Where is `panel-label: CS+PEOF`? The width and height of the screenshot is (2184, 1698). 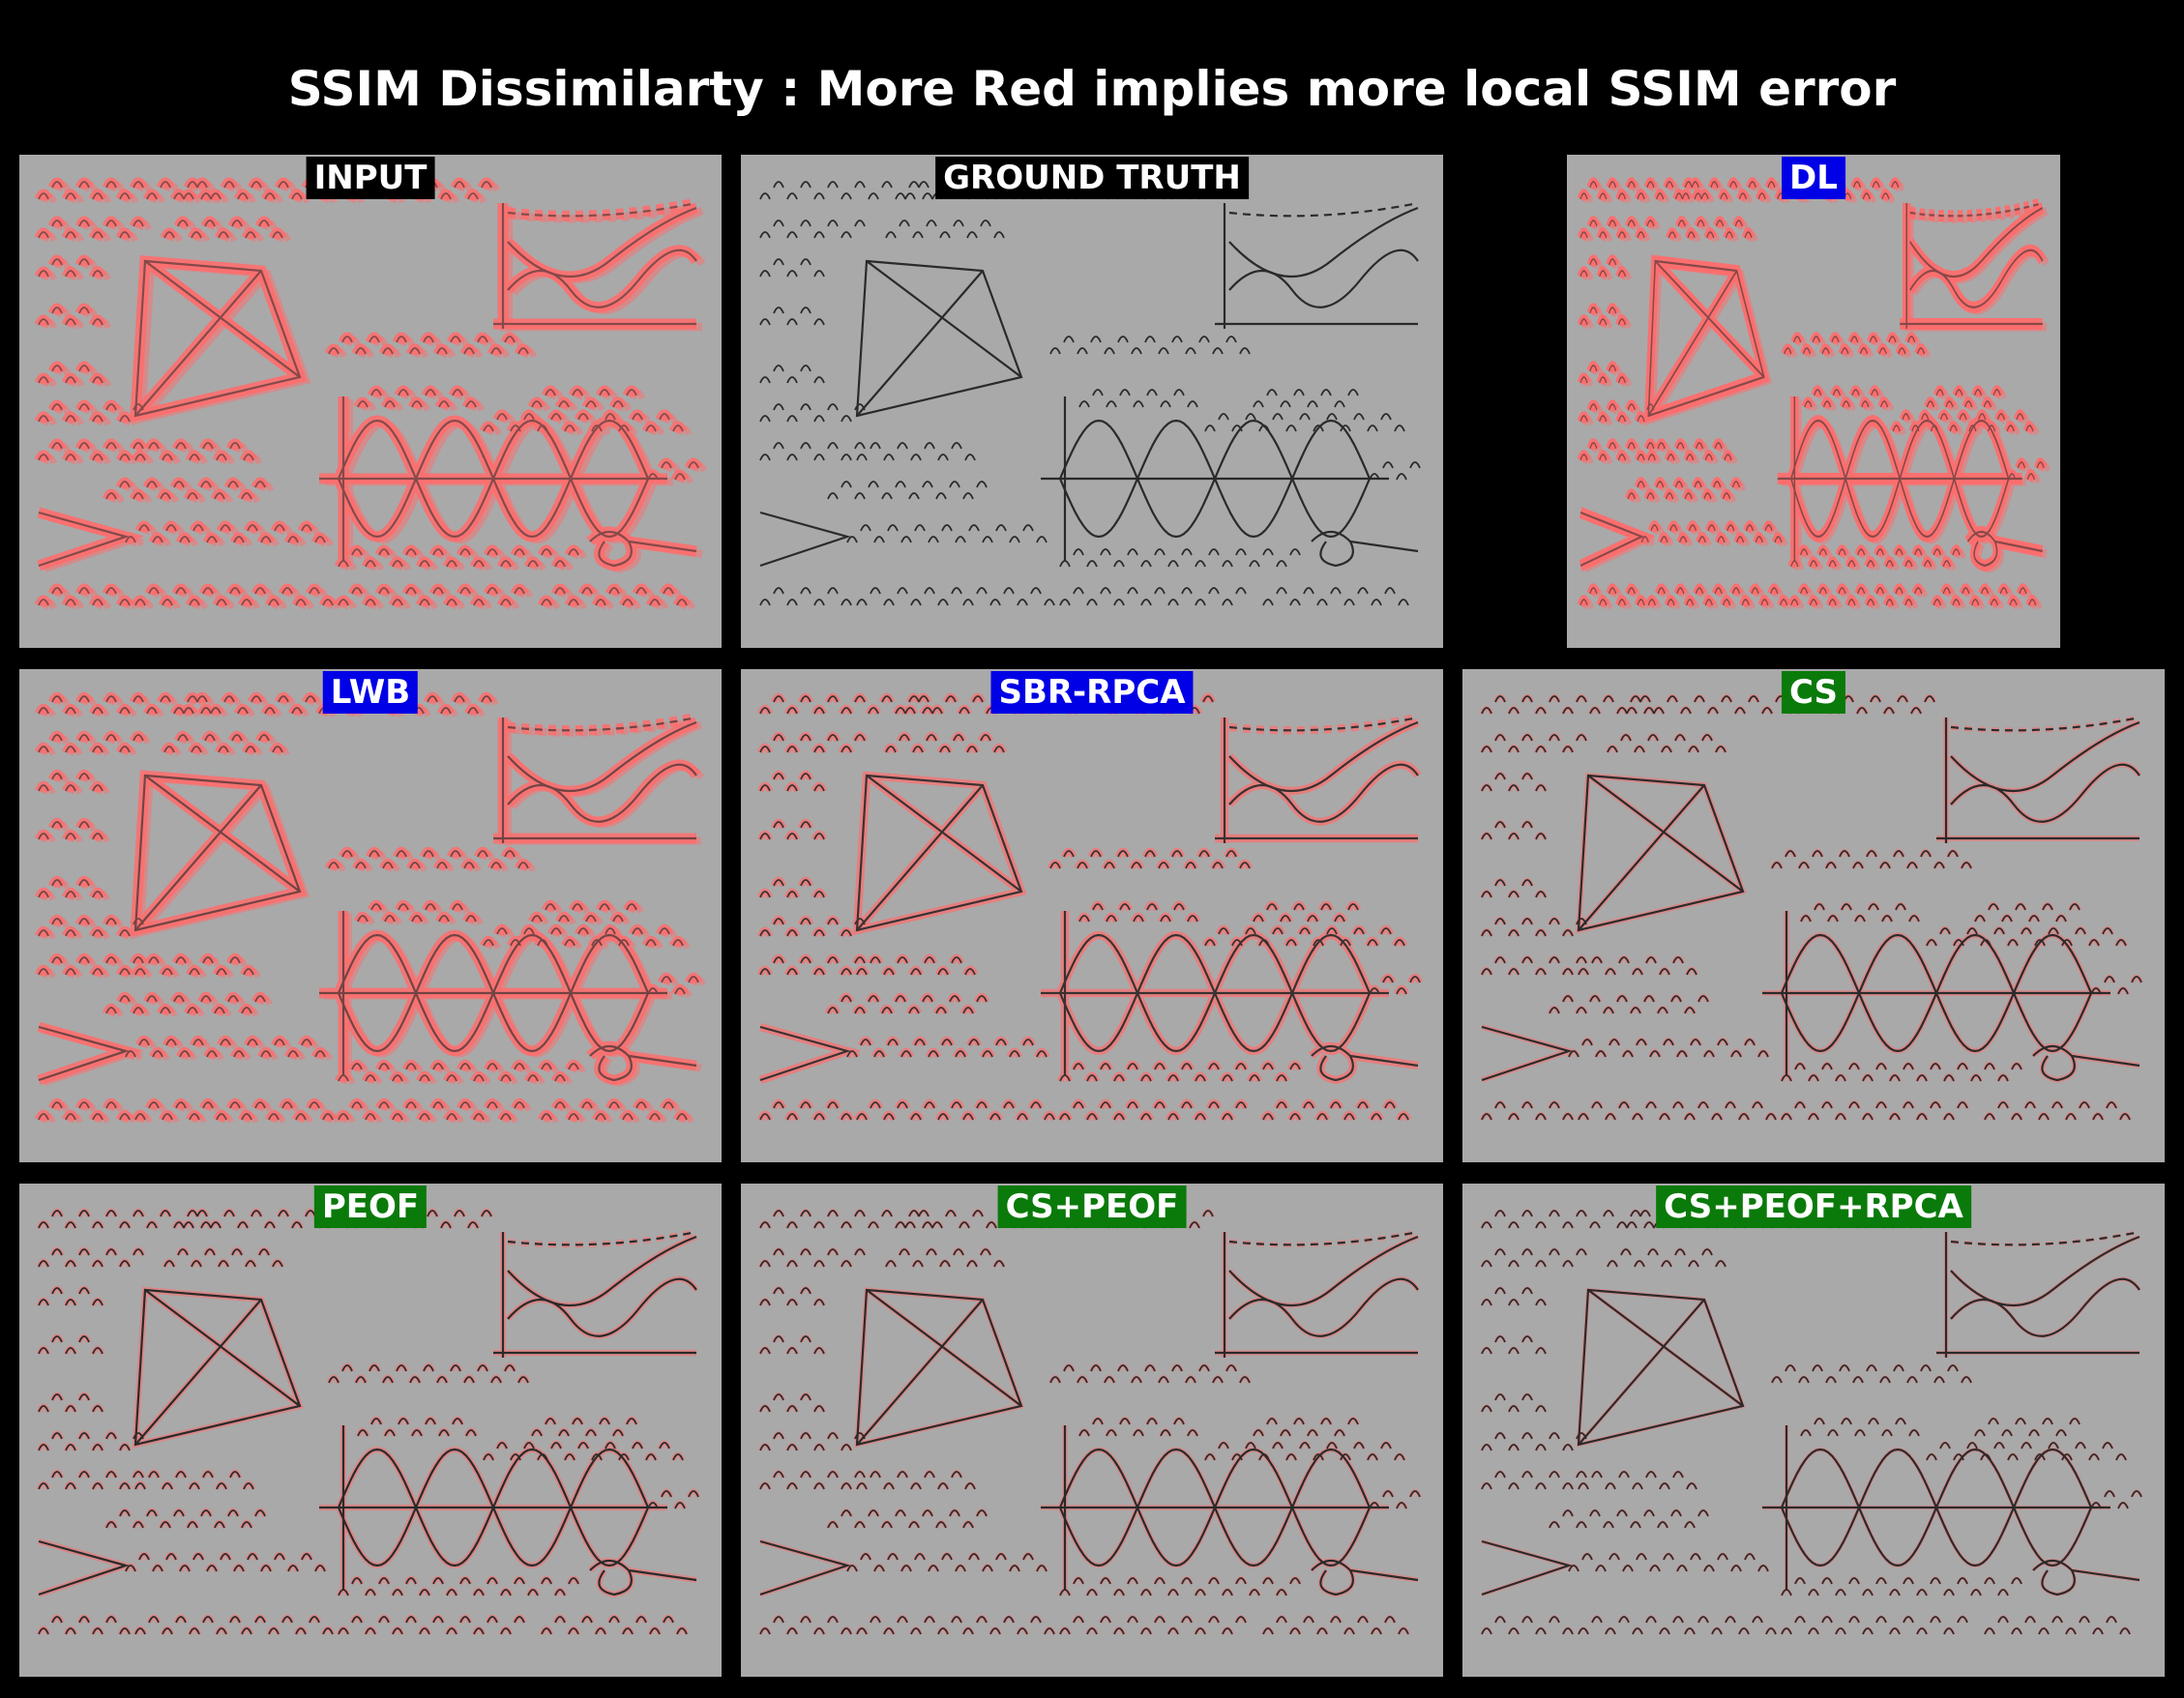
panel-label: CS+PEOF is located at coordinates (1092, 1207).